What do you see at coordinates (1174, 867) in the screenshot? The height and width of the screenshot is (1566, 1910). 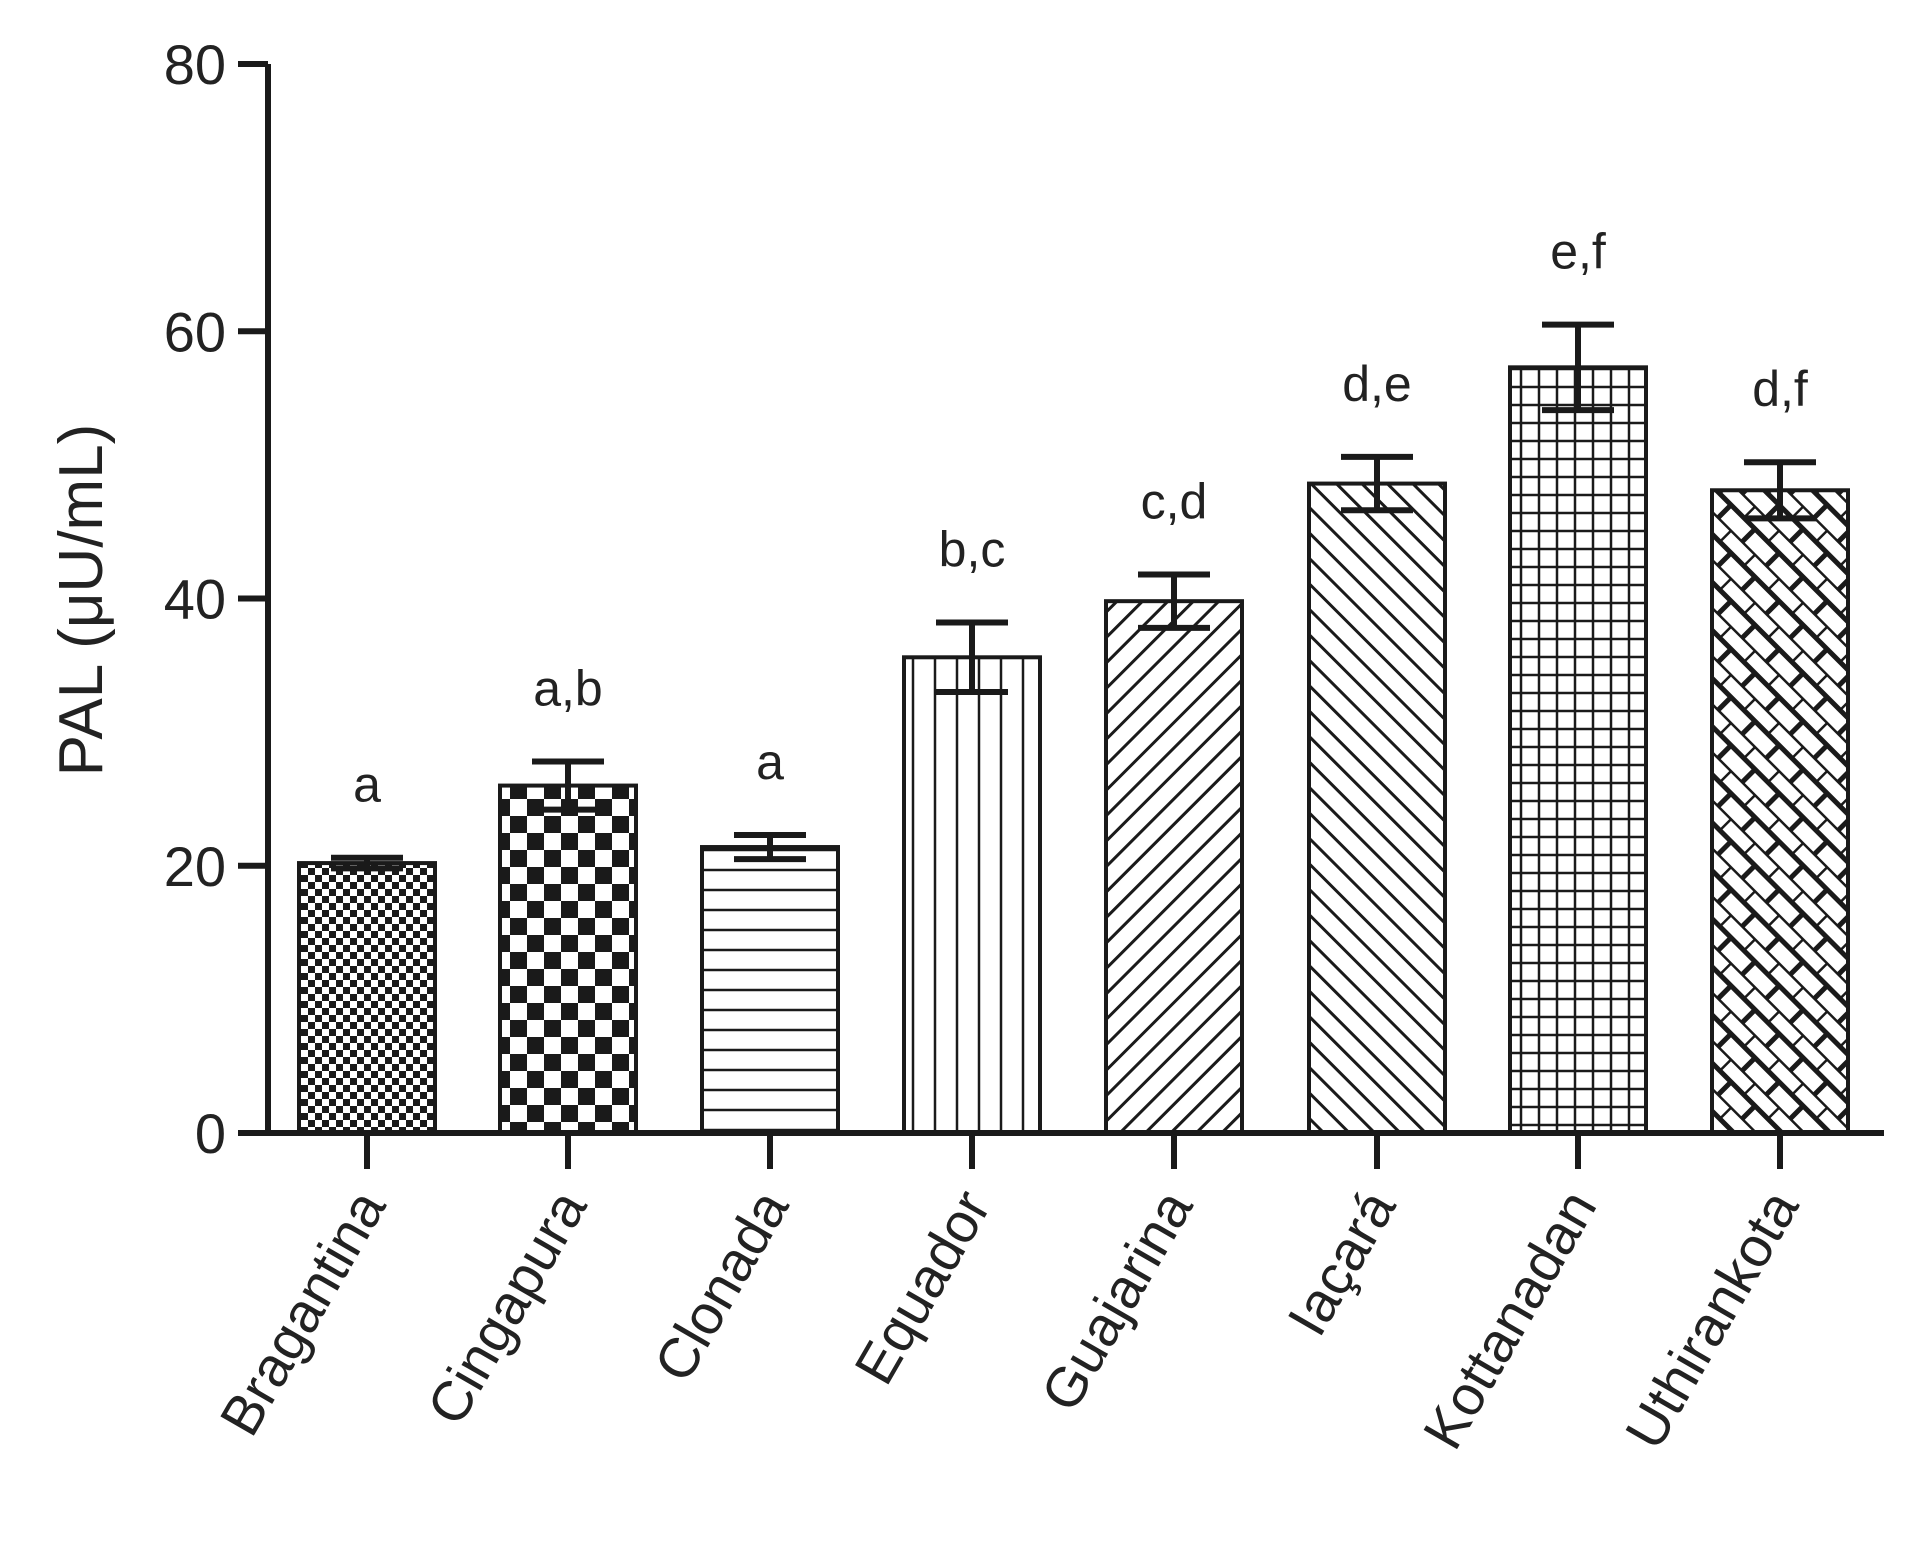 I see `bar-guajarina` at bounding box center [1174, 867].